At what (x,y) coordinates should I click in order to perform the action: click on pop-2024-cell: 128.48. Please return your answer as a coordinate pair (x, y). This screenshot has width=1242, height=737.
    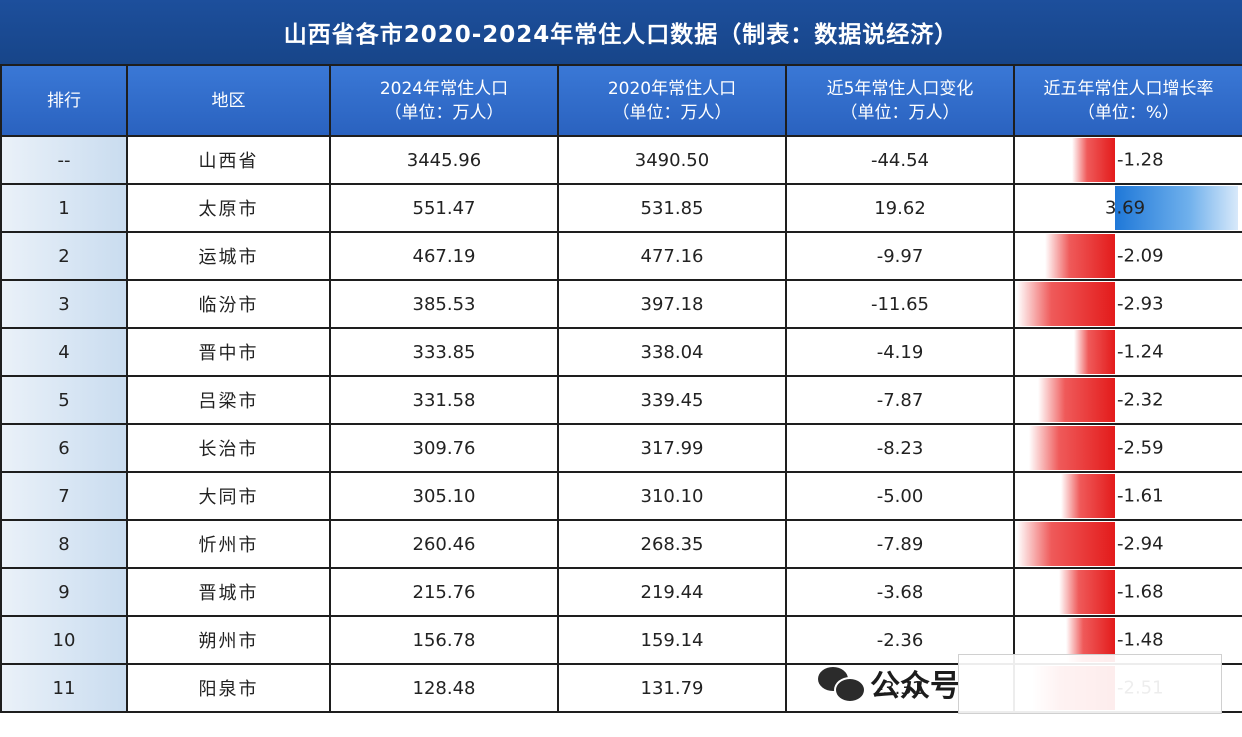
    Looking at the image, I should click on (444, 688).